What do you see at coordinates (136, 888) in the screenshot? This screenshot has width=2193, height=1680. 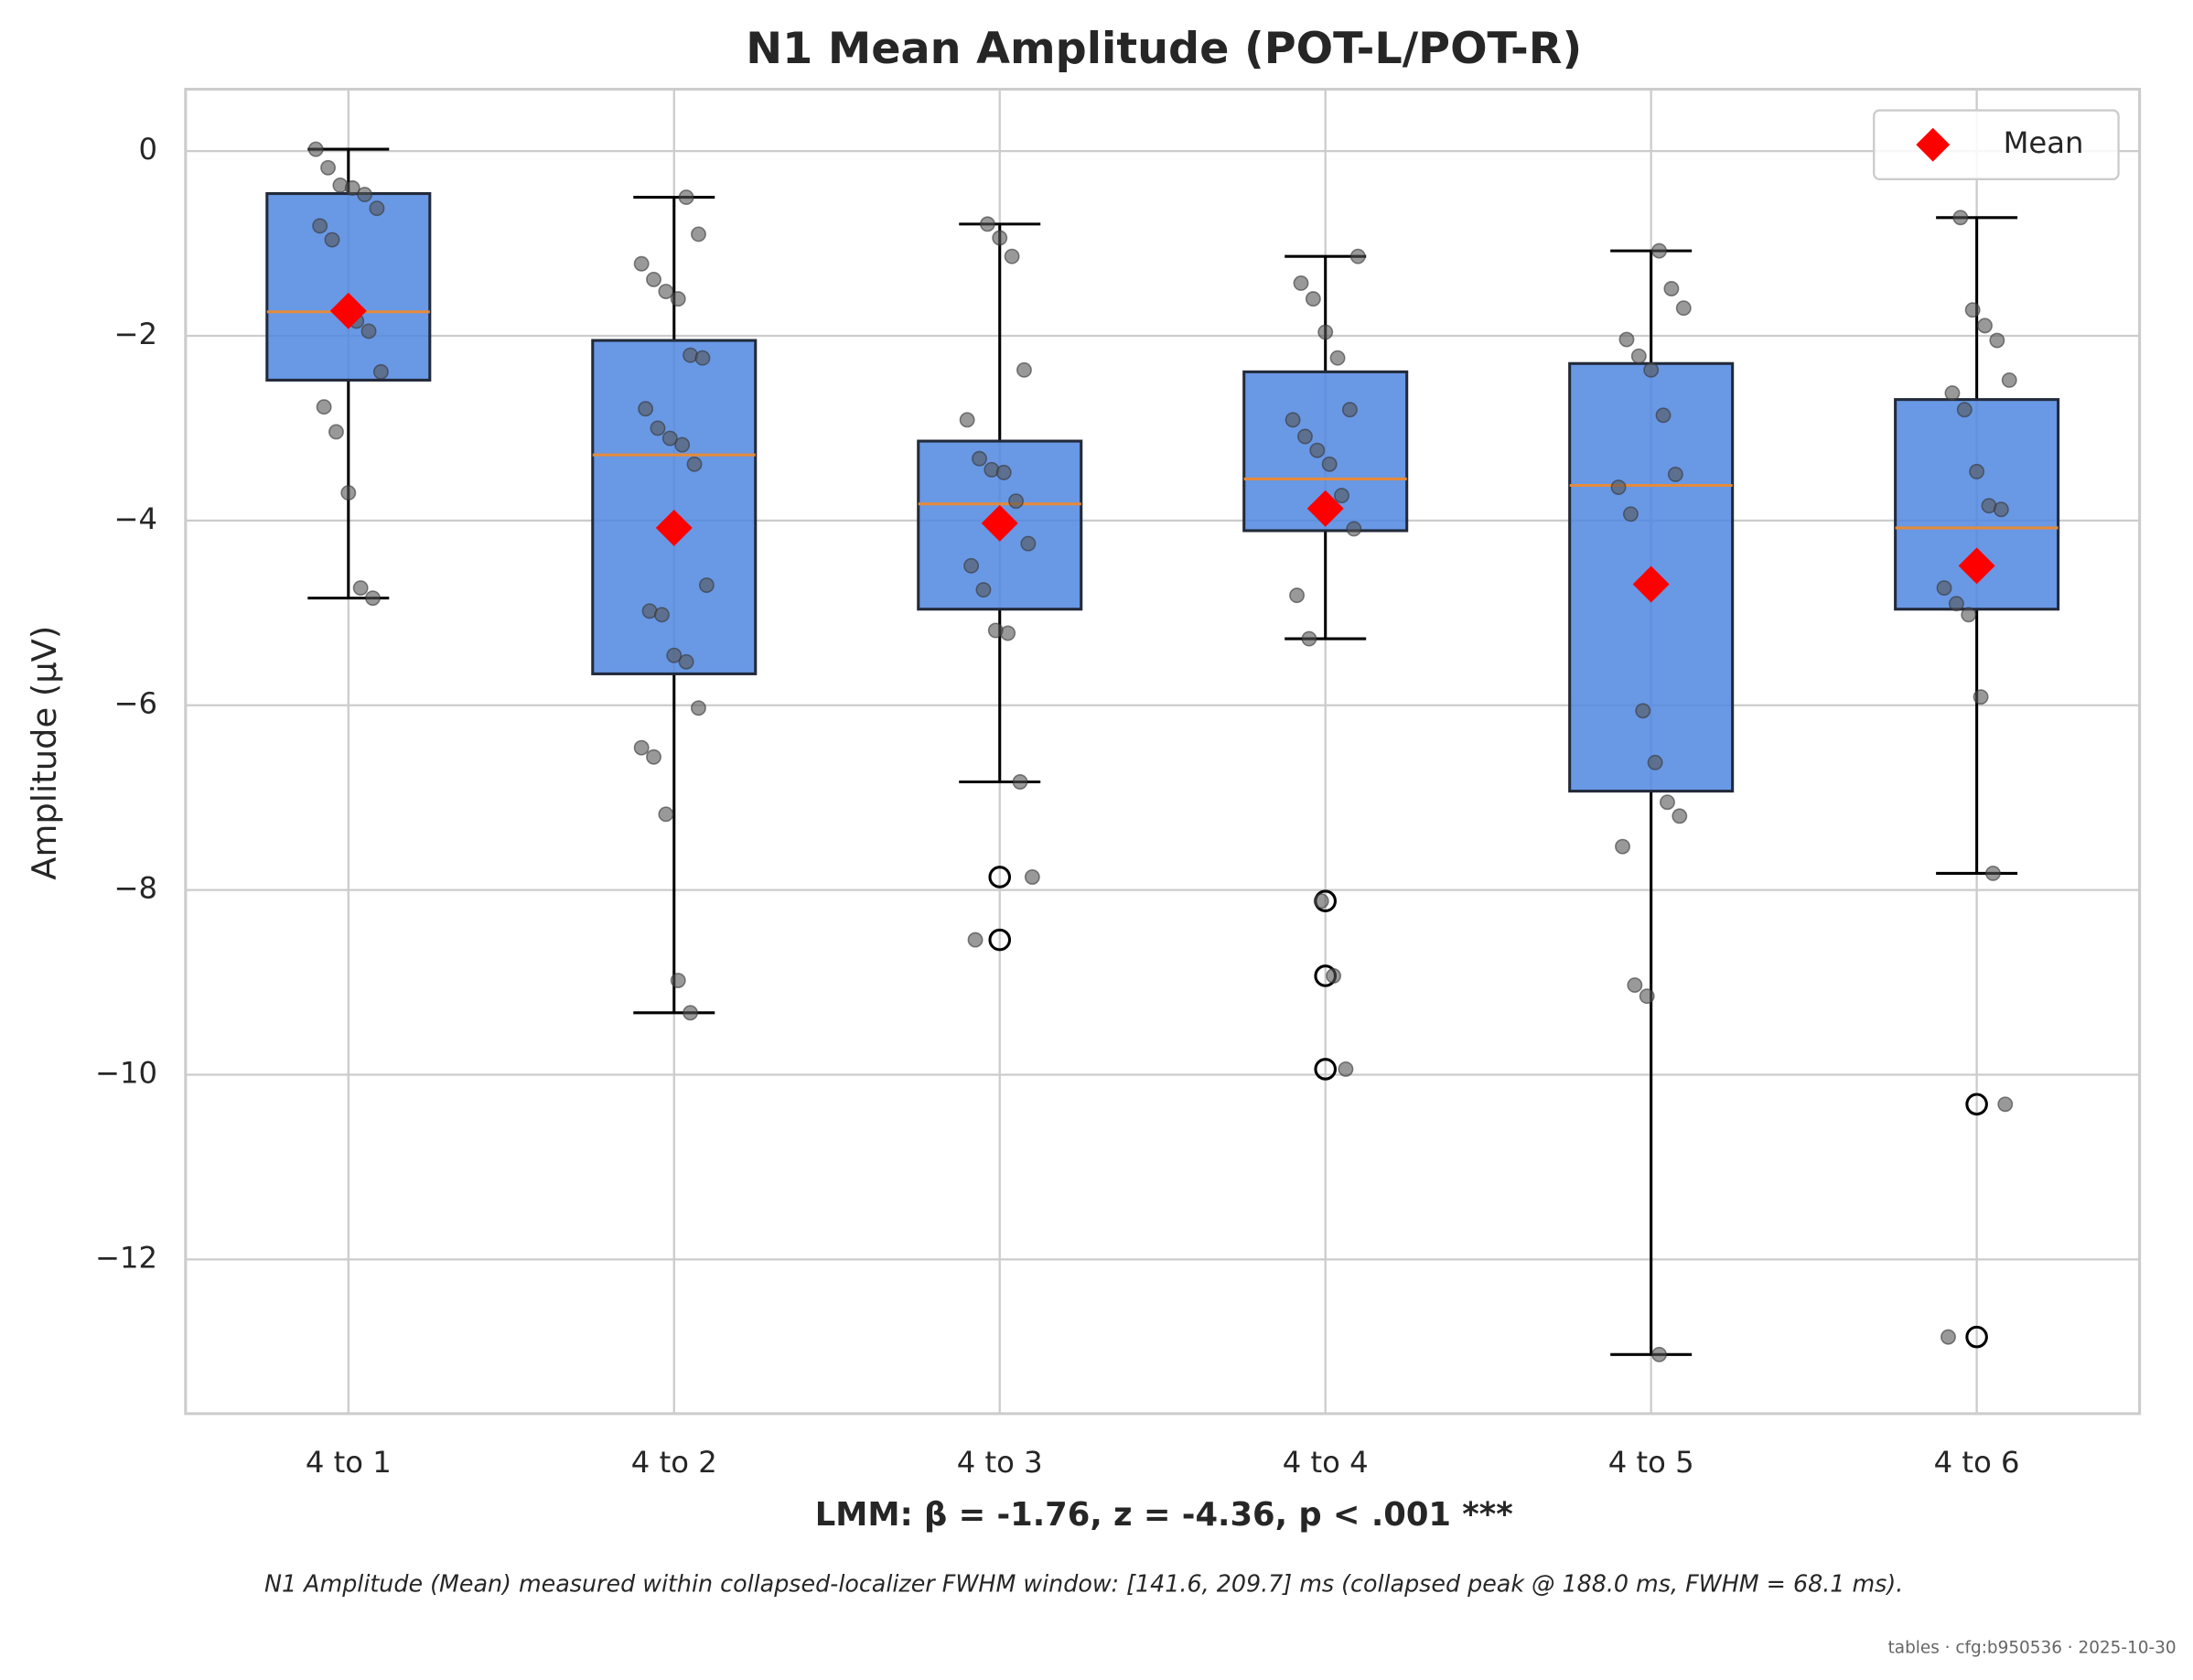 I see `y-tick-label: −8` at bounding box center [136, 888].